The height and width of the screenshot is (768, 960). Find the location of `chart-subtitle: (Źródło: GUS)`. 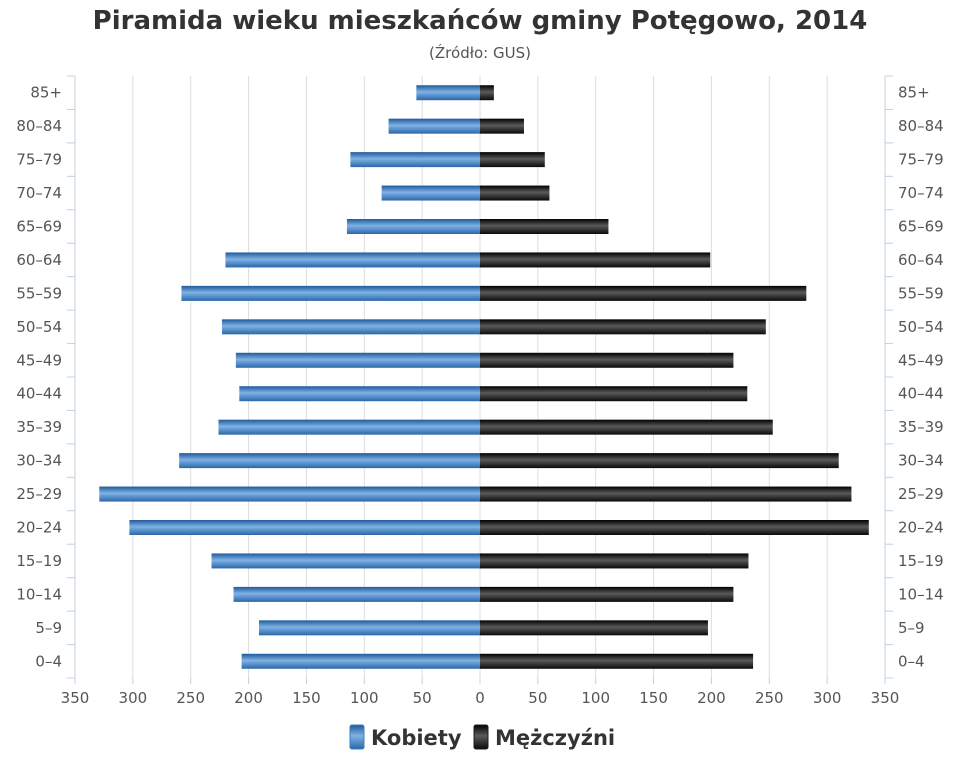

chart-subtitle: (Źródło: GUS) is located at coordinates (480, 53).